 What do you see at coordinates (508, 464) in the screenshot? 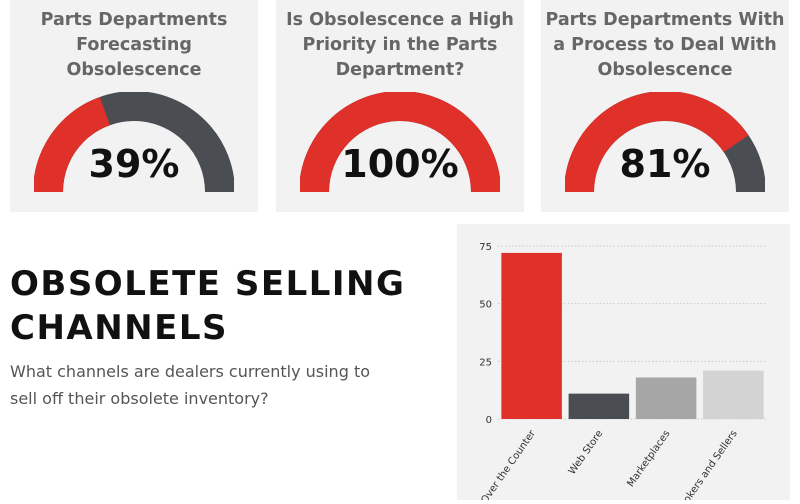
I see `x-tick-label: Over the Counter` at bounding box center [508, 464].